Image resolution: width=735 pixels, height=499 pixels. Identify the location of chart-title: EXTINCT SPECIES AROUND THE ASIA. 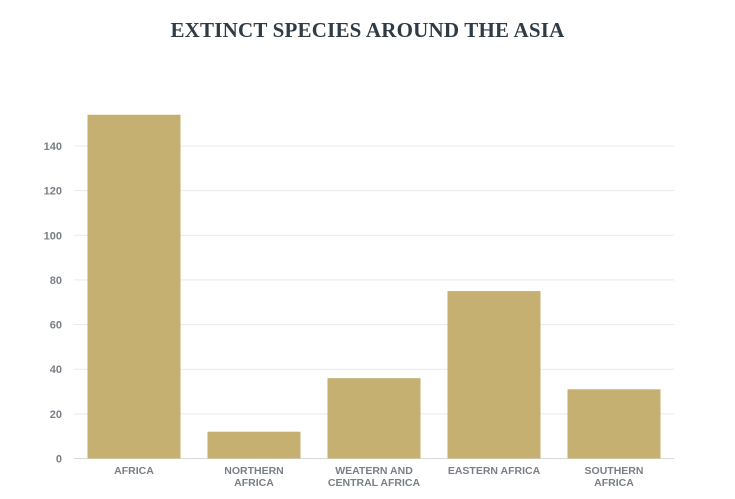
(367, 30).